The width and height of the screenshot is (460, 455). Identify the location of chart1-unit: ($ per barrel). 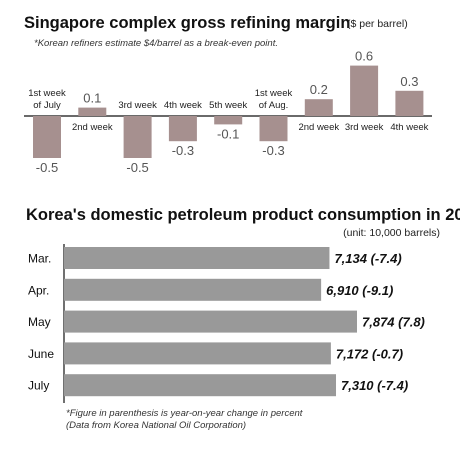
(377, 24).